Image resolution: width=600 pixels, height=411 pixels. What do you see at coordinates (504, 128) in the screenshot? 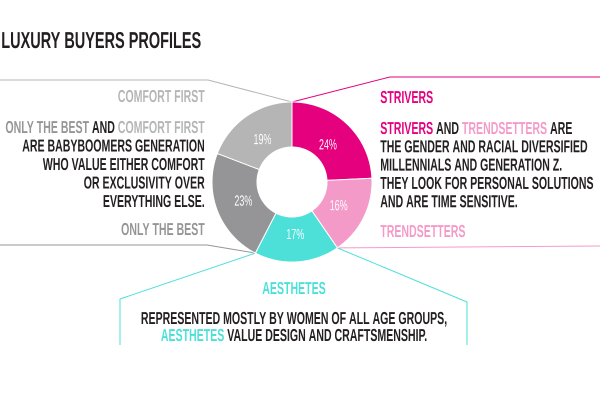
I see `text: TRENDSETTERS` at bounding box center [504, 128].